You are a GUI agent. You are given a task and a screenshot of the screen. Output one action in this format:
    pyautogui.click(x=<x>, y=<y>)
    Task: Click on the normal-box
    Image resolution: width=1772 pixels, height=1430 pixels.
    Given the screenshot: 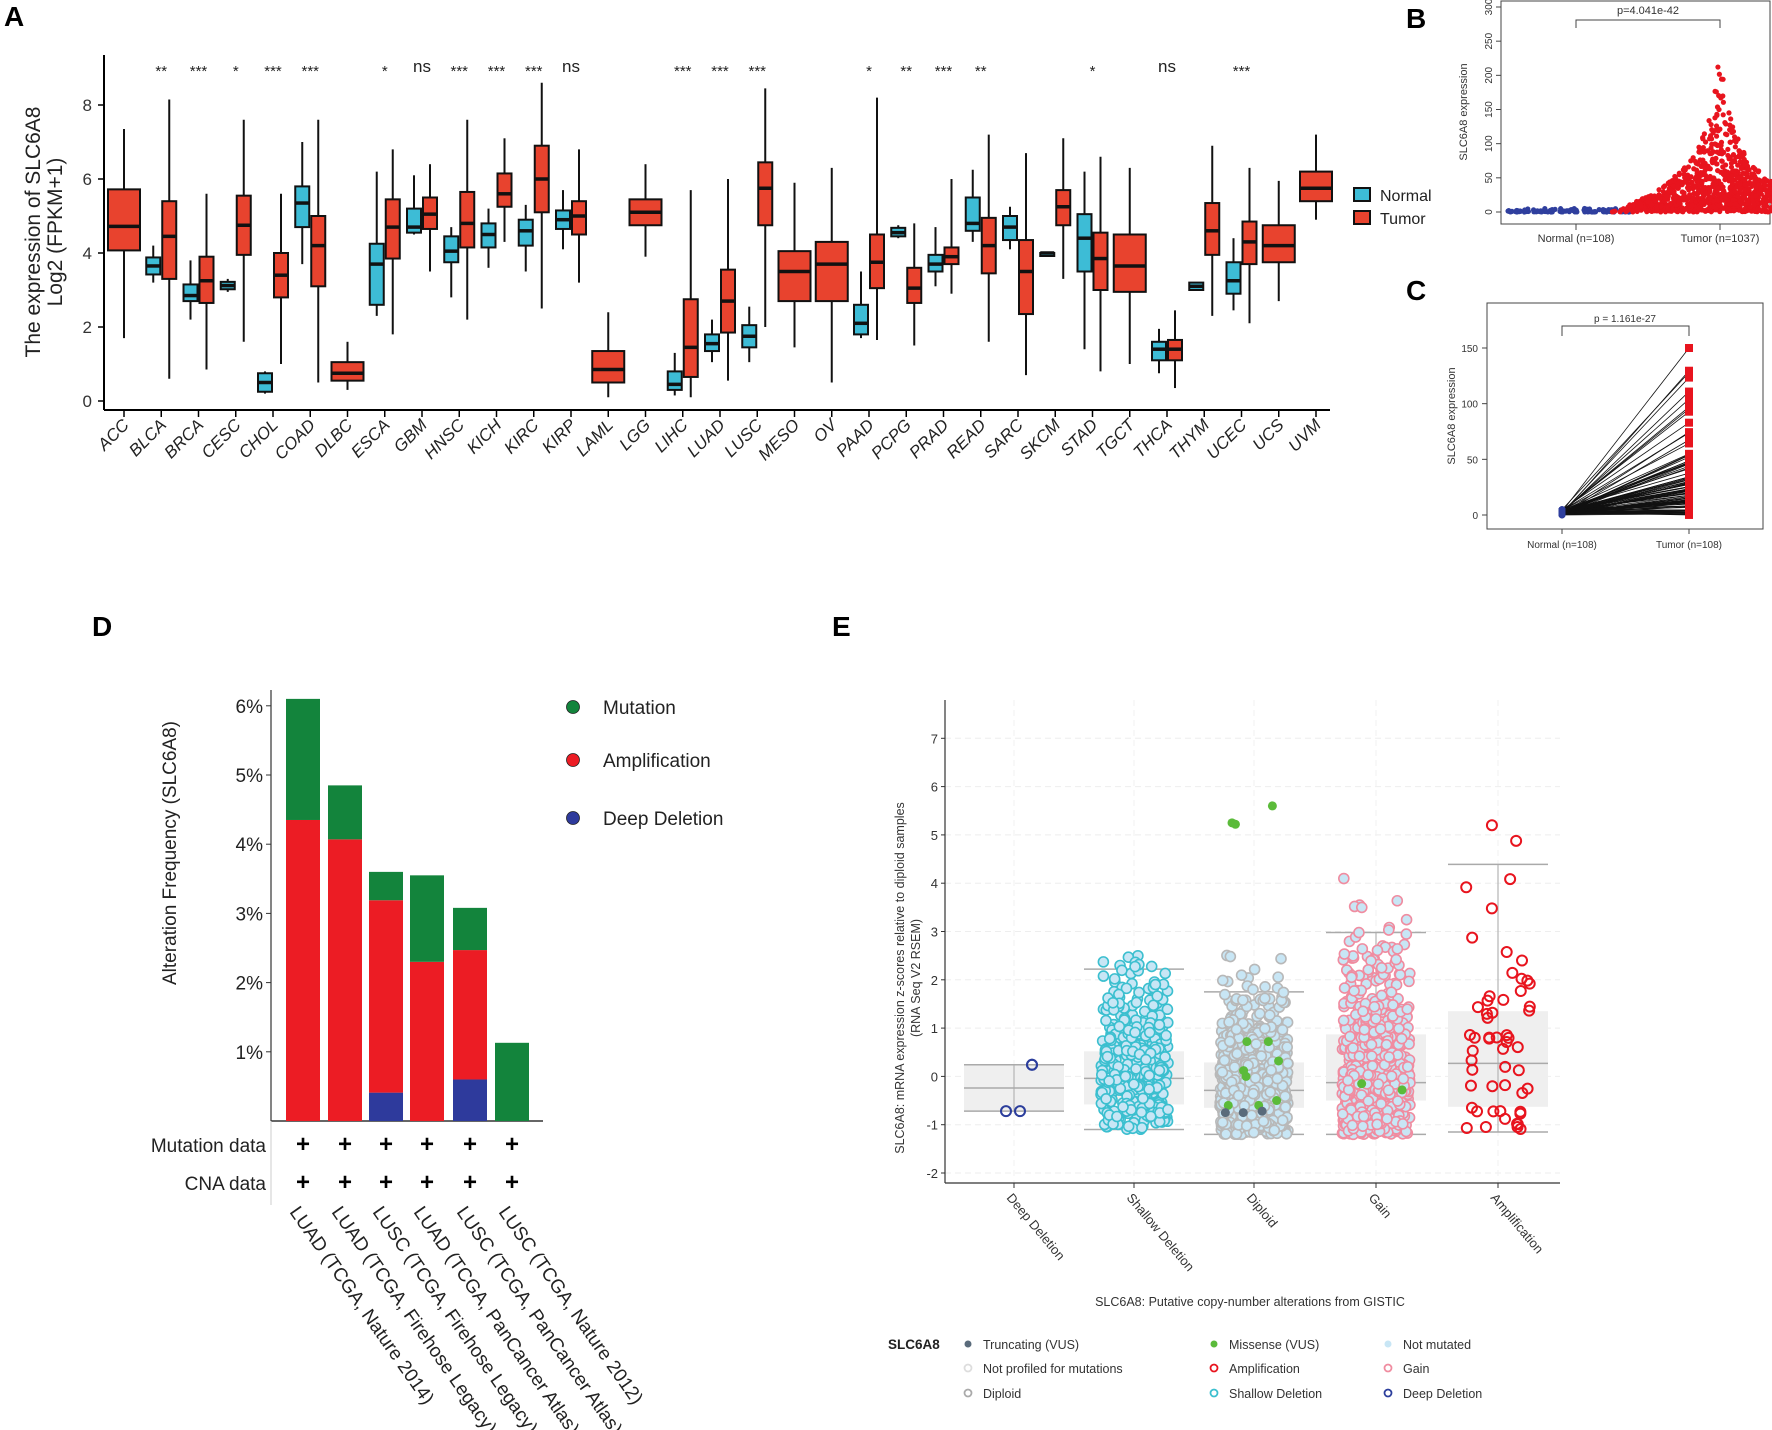 What is the action you would take?
    pyautogui.click(x=563, y=220)
    